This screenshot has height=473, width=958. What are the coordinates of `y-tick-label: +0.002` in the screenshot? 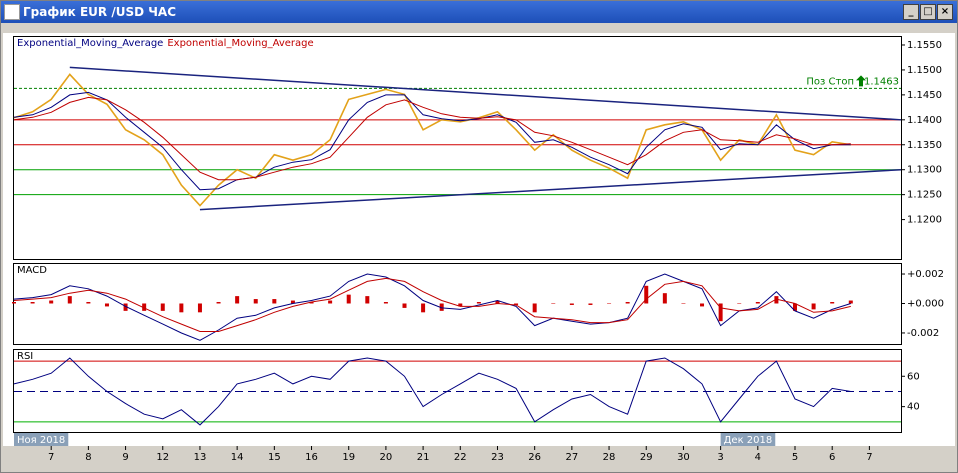 It's located at (925, 274).